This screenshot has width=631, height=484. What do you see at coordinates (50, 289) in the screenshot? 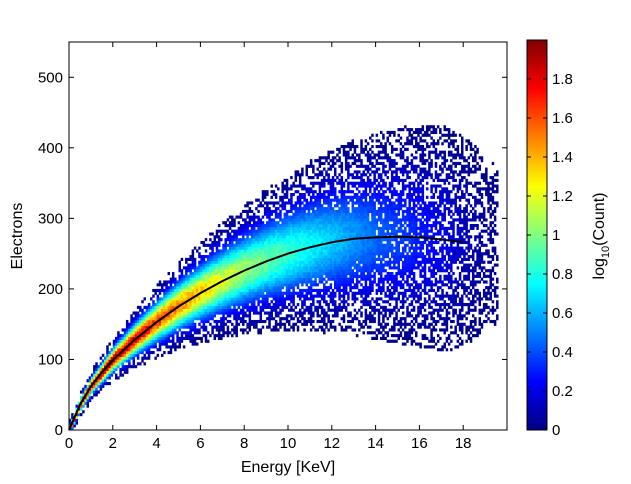
I see `y-tick-label: 200` at bounding box center [50, 289].